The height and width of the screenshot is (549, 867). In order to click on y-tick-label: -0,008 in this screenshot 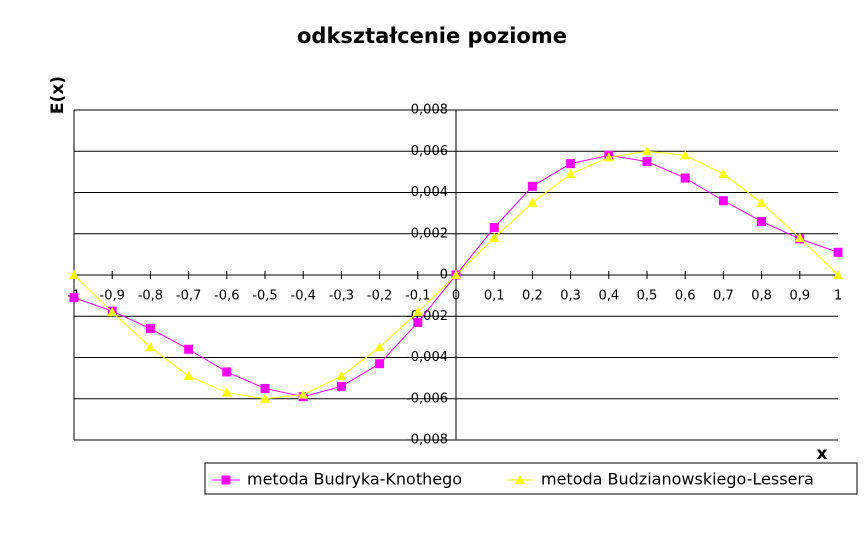, I will do `click(427, 440)`.